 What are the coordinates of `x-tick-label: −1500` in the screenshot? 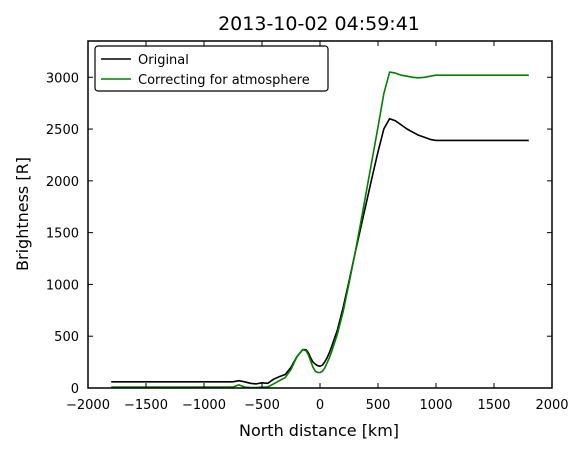 It's located at (146, 405).